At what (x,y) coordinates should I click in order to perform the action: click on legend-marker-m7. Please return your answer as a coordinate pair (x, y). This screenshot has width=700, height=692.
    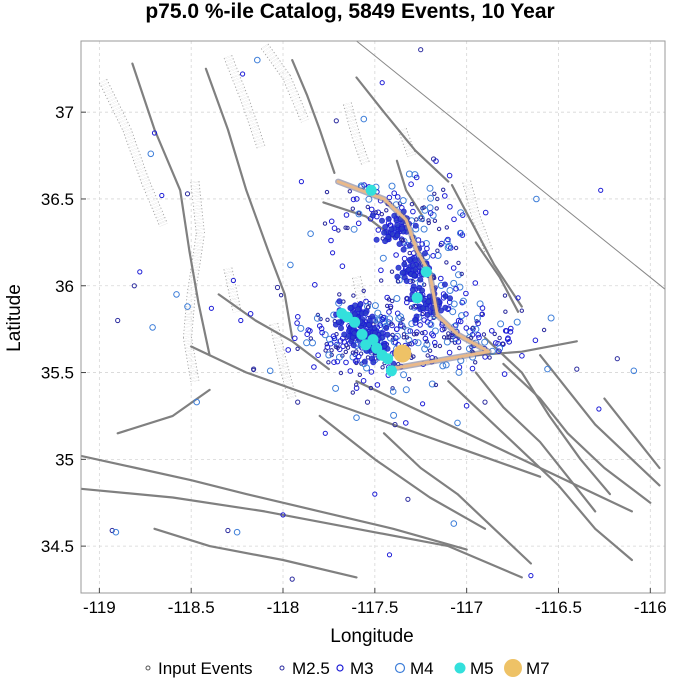
    Looking at the image, I should click on (513, 668).